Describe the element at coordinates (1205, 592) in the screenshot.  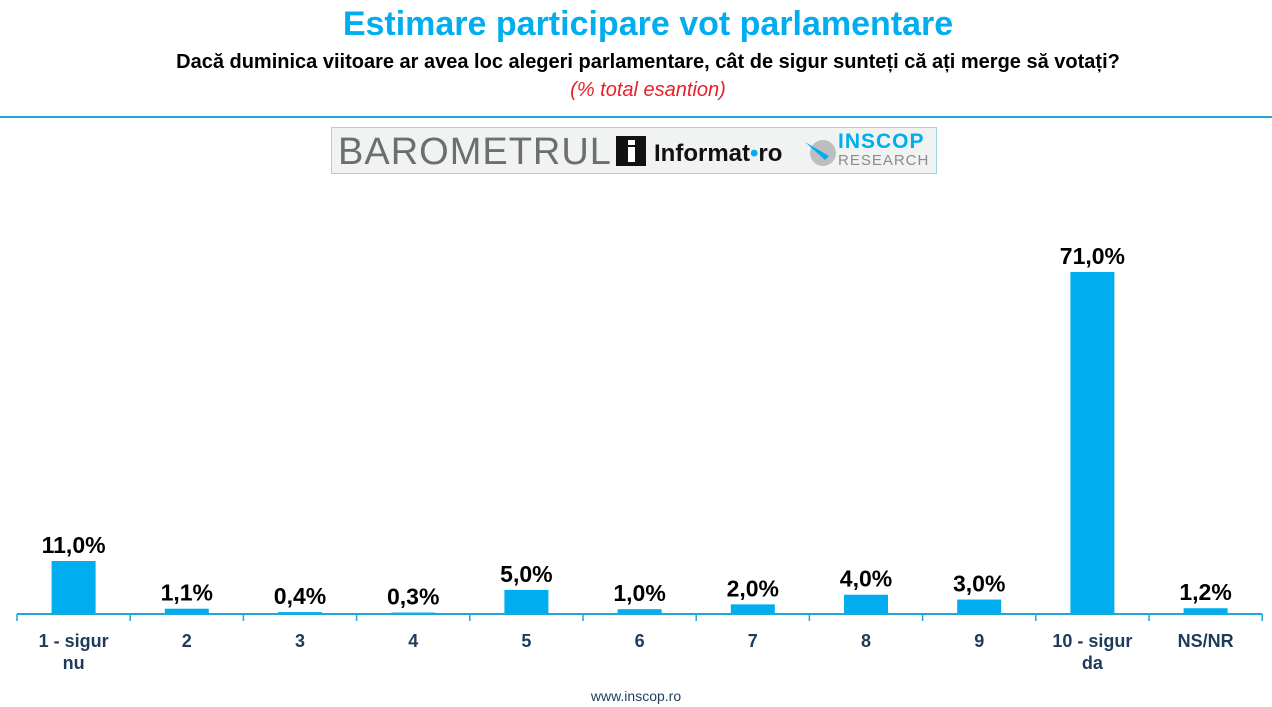
I see `data-label: 1,2%` at that location.